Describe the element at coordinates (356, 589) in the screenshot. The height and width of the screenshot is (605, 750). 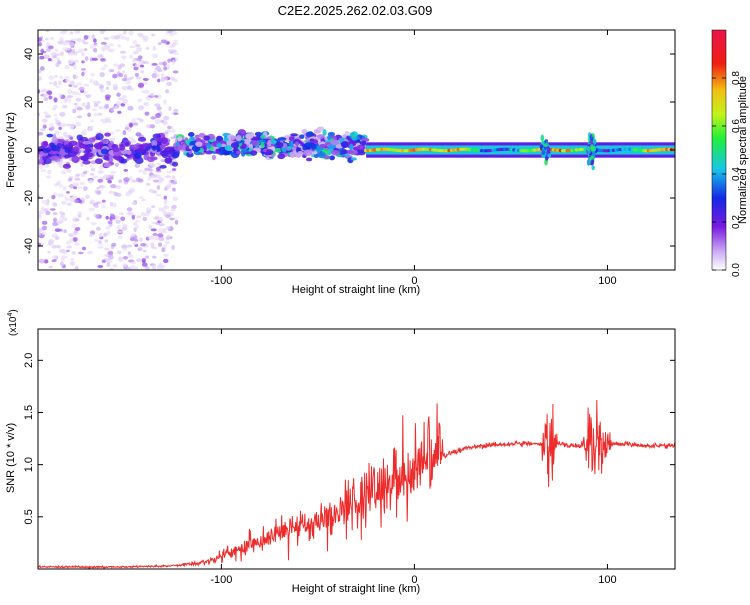
I see `snr-xlabel: Height of straight line (km)` at that location.